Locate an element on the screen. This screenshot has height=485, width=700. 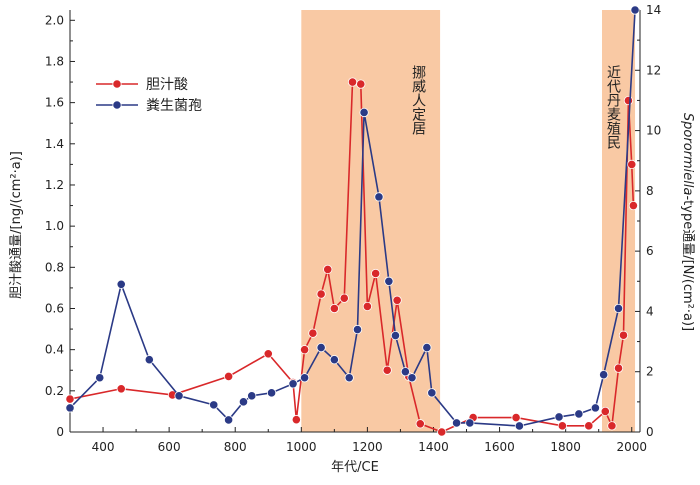
shaded-period-label-0: 挪威人定居 is located at coordinates (418, 100).